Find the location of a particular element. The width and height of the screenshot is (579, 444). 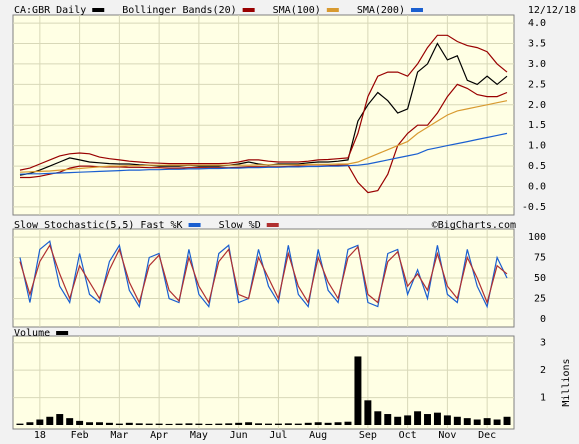

x-tick-label: Dec is located at coordinates (487, 435).